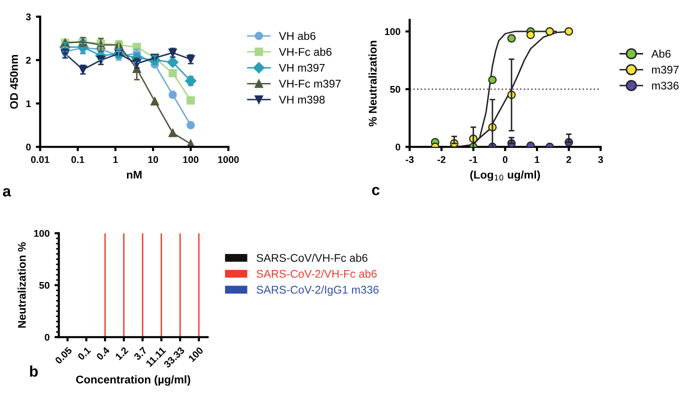 The width and height of the screenshot is (692, 398). I want to click on legend-label: m336, so click(665, 86).